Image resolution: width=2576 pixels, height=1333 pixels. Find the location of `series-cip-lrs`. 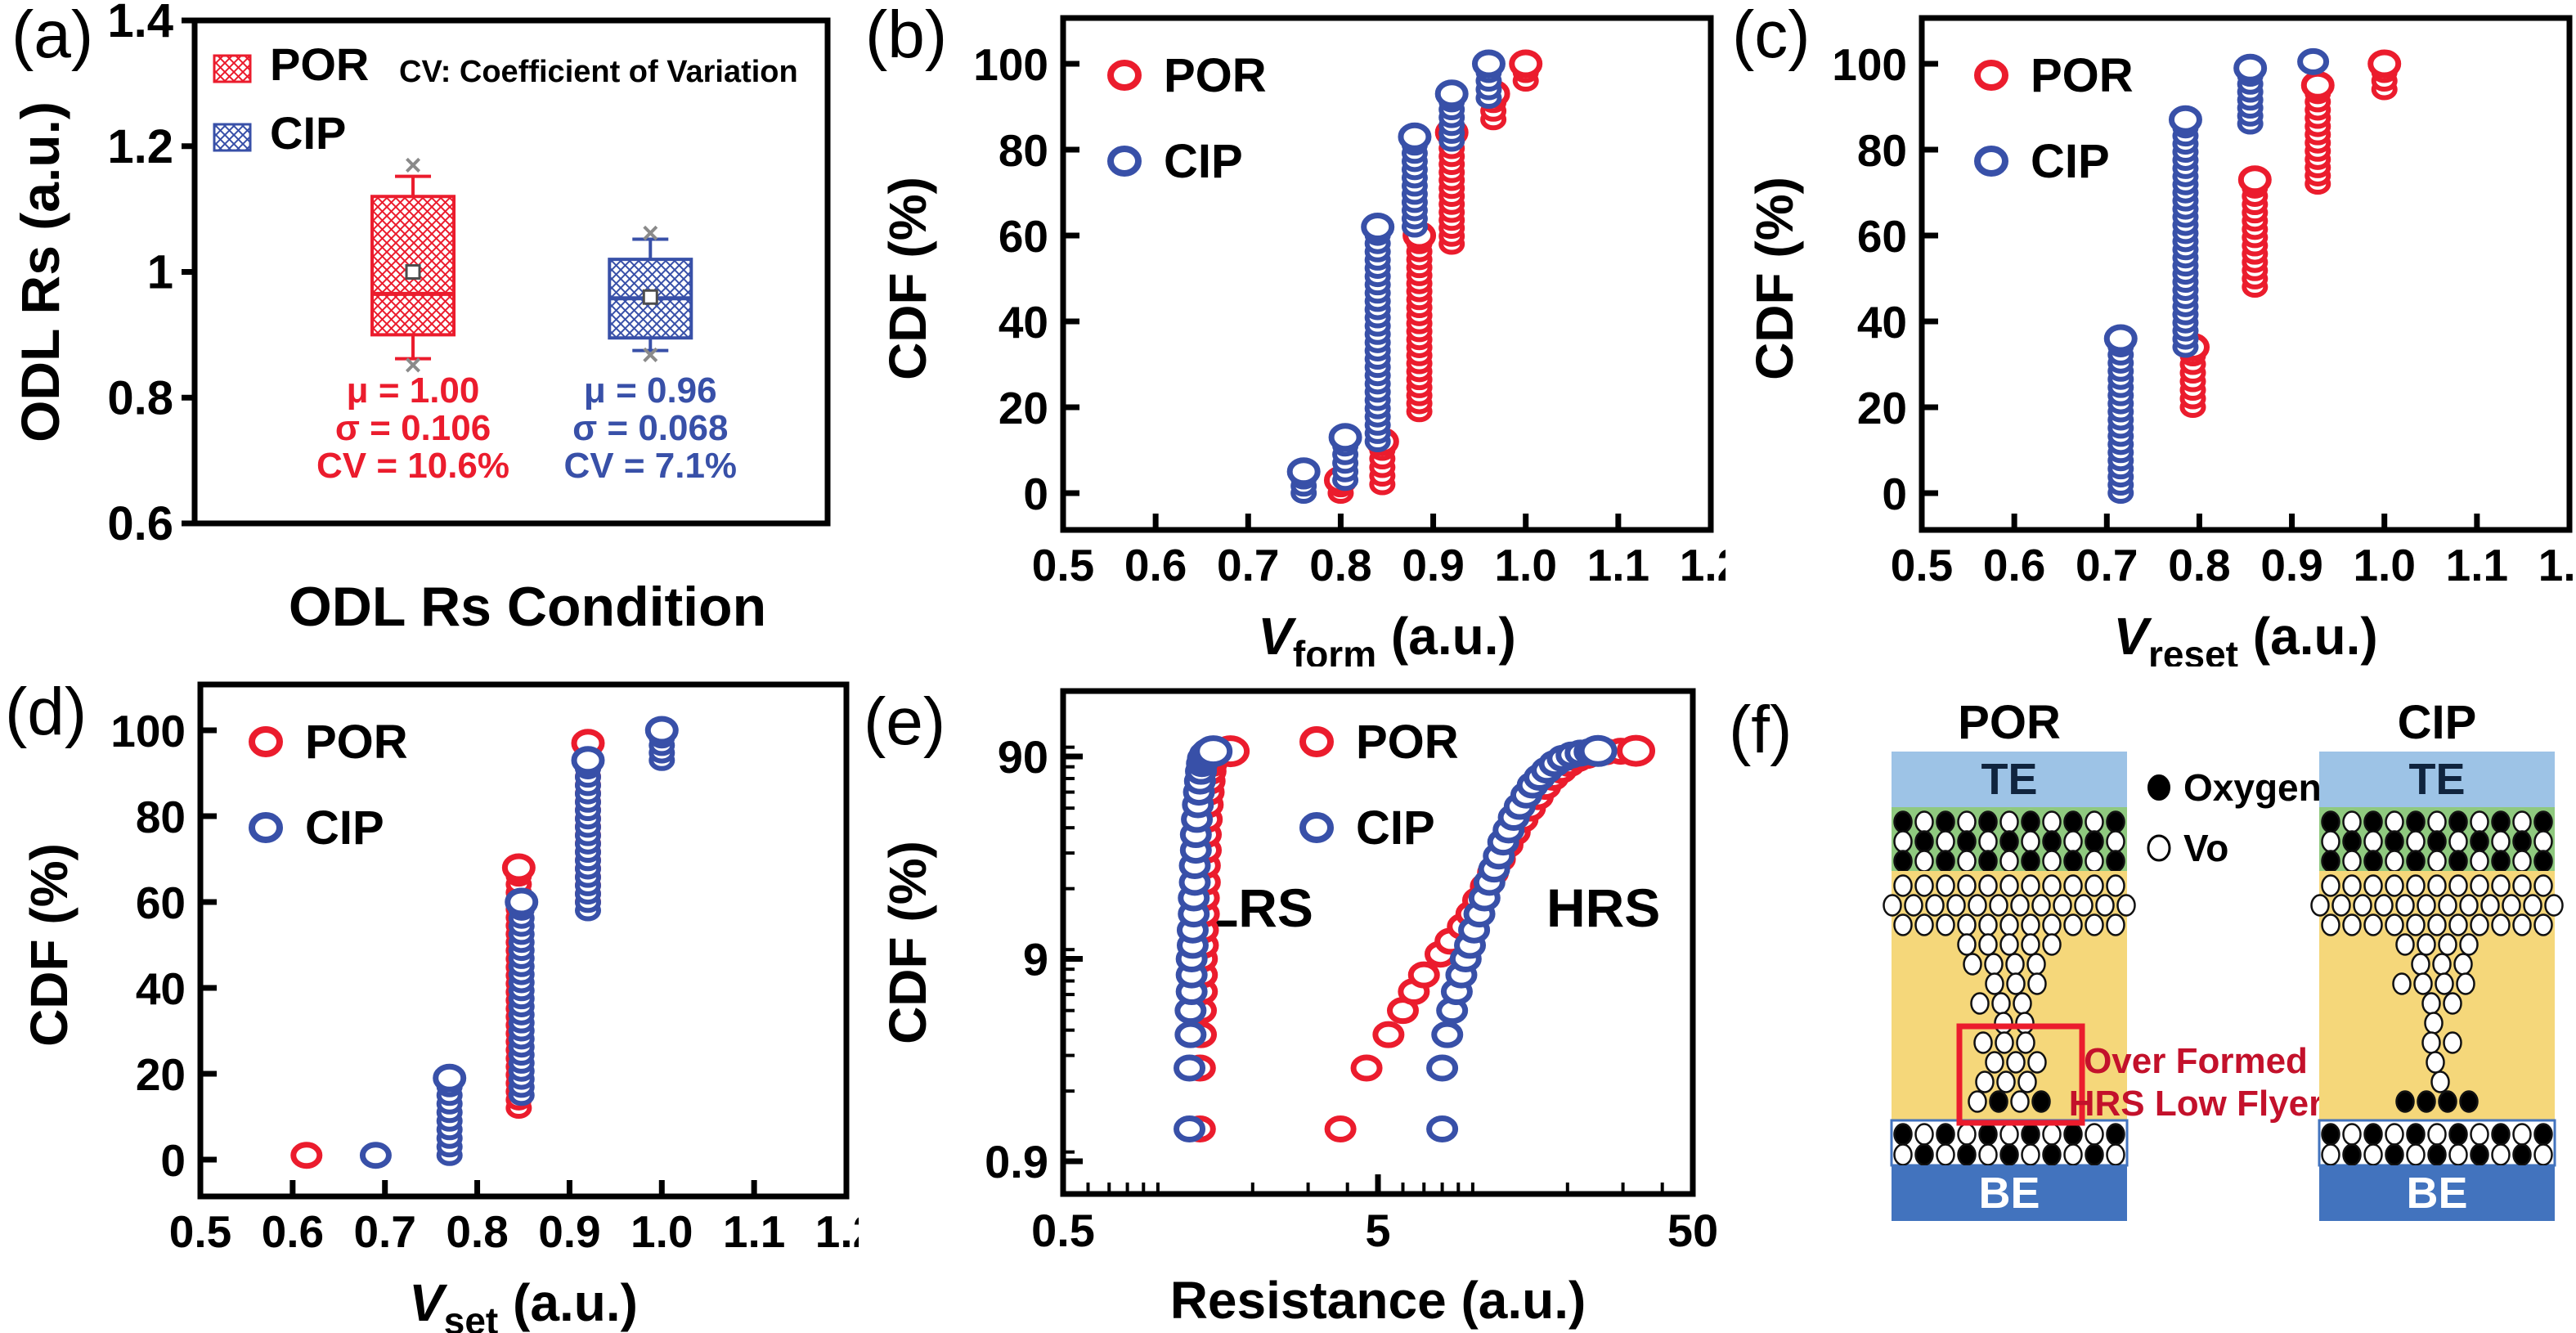

series-cip-lrs is located at coordinates (1204, 938).